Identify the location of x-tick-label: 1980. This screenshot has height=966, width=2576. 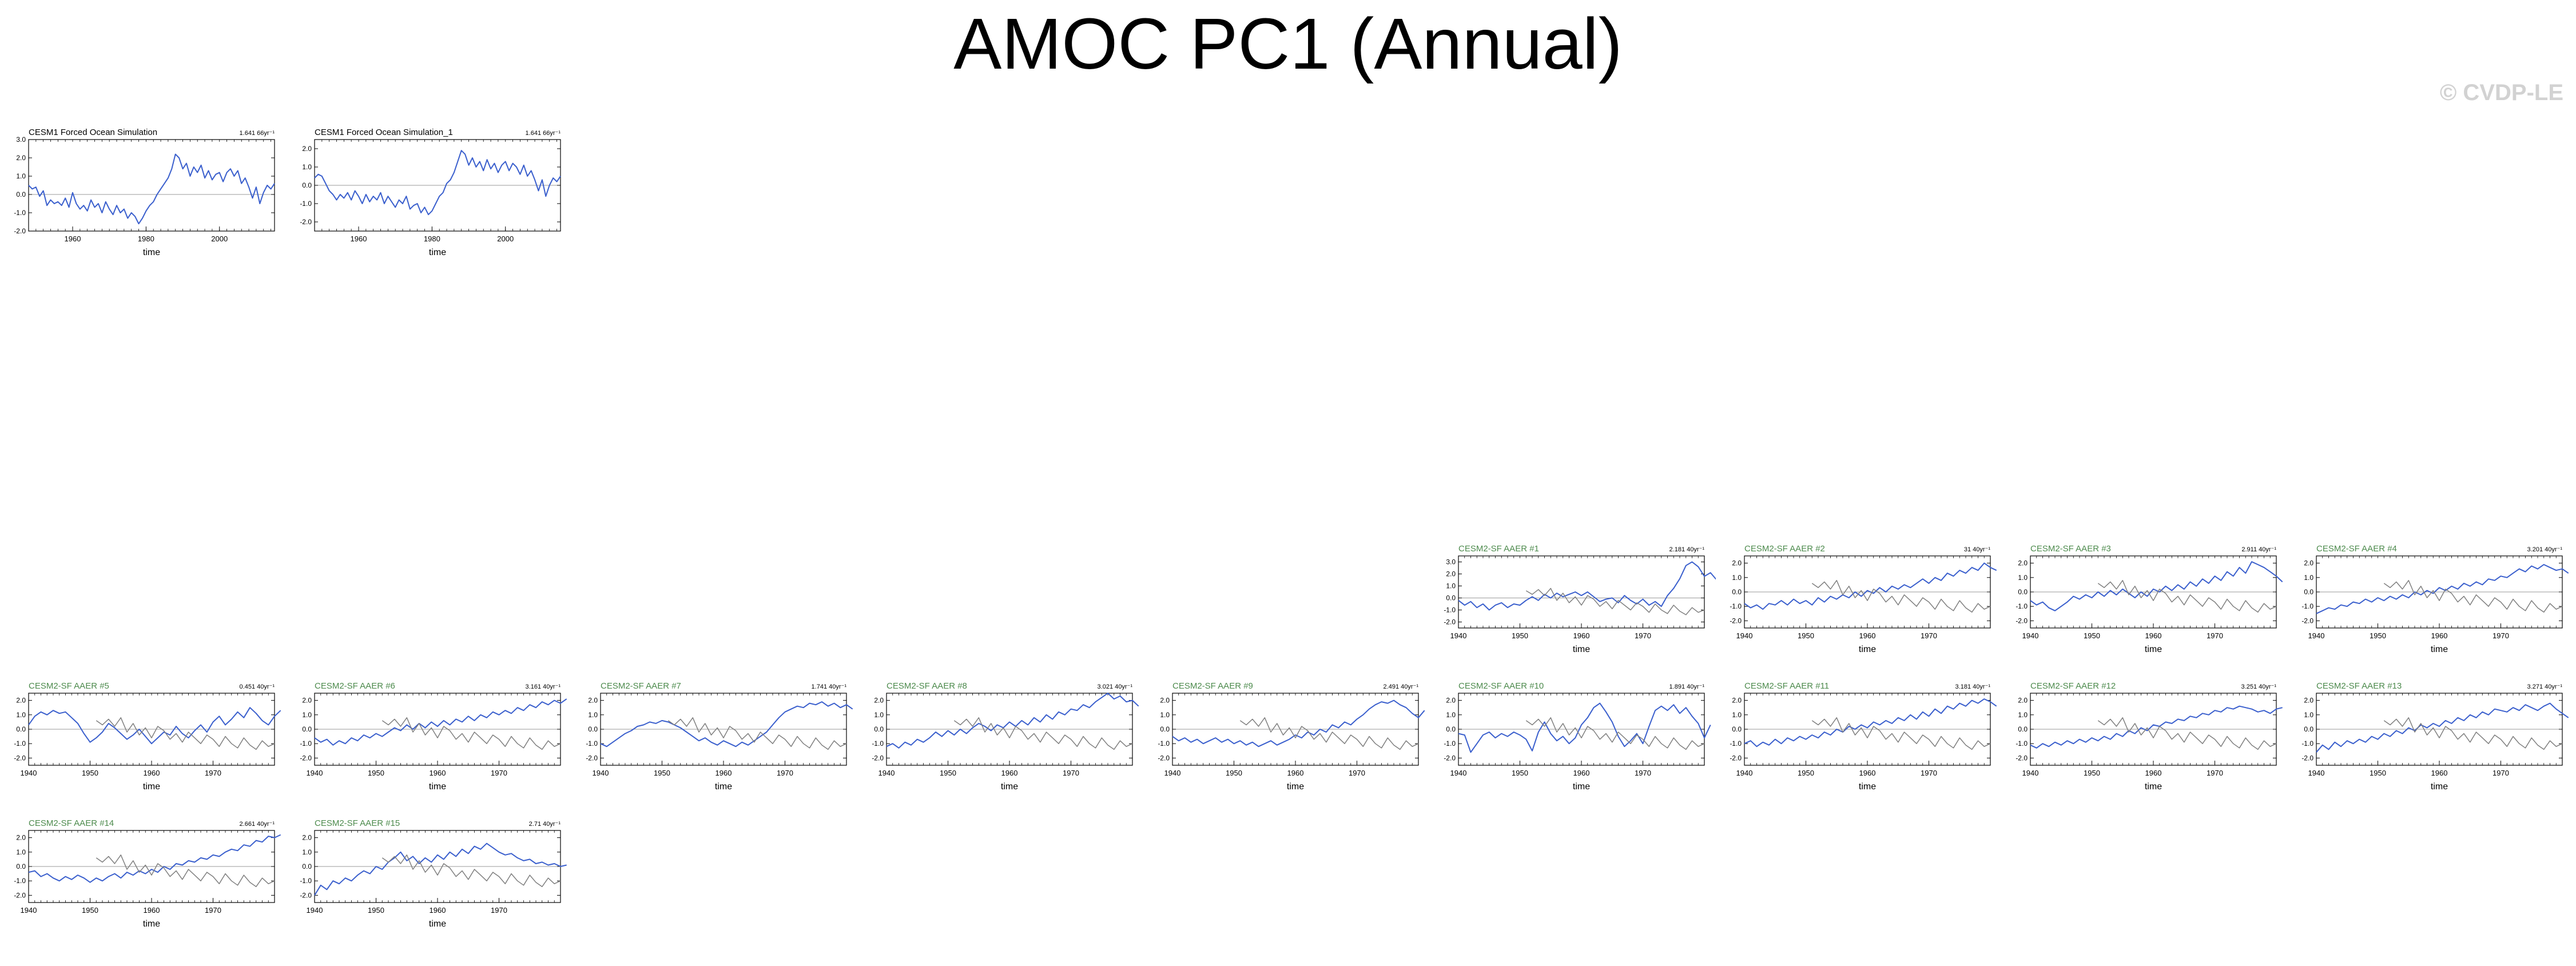
(432, 239).